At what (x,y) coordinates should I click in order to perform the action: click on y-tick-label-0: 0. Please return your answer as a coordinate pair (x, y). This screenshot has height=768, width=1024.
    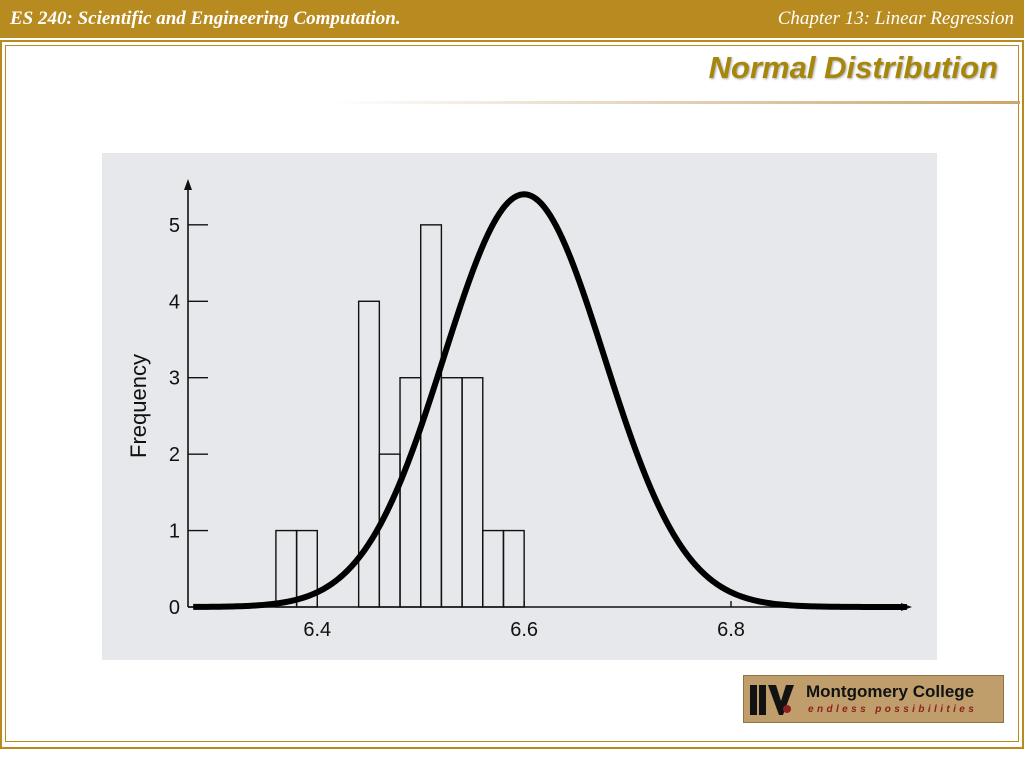
    Looking at the image, I should click on (174, 608).